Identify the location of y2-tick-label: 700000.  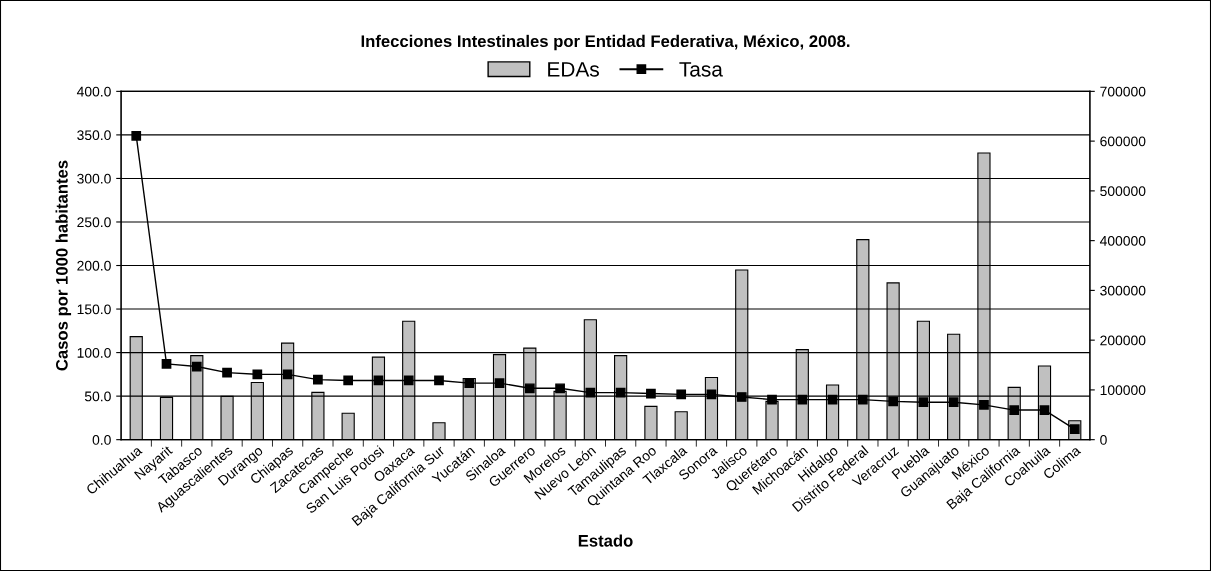
(1123, 91).